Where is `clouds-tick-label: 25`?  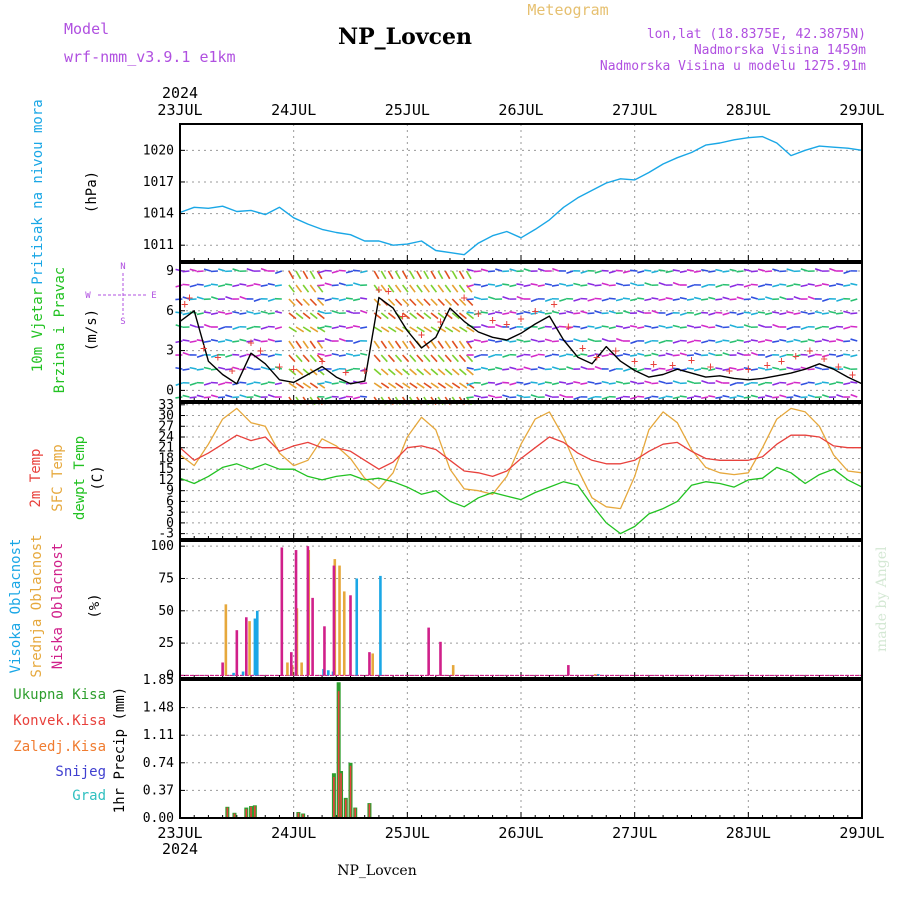
clouds-tick-label: 25 is located at coordinates (166, 643).